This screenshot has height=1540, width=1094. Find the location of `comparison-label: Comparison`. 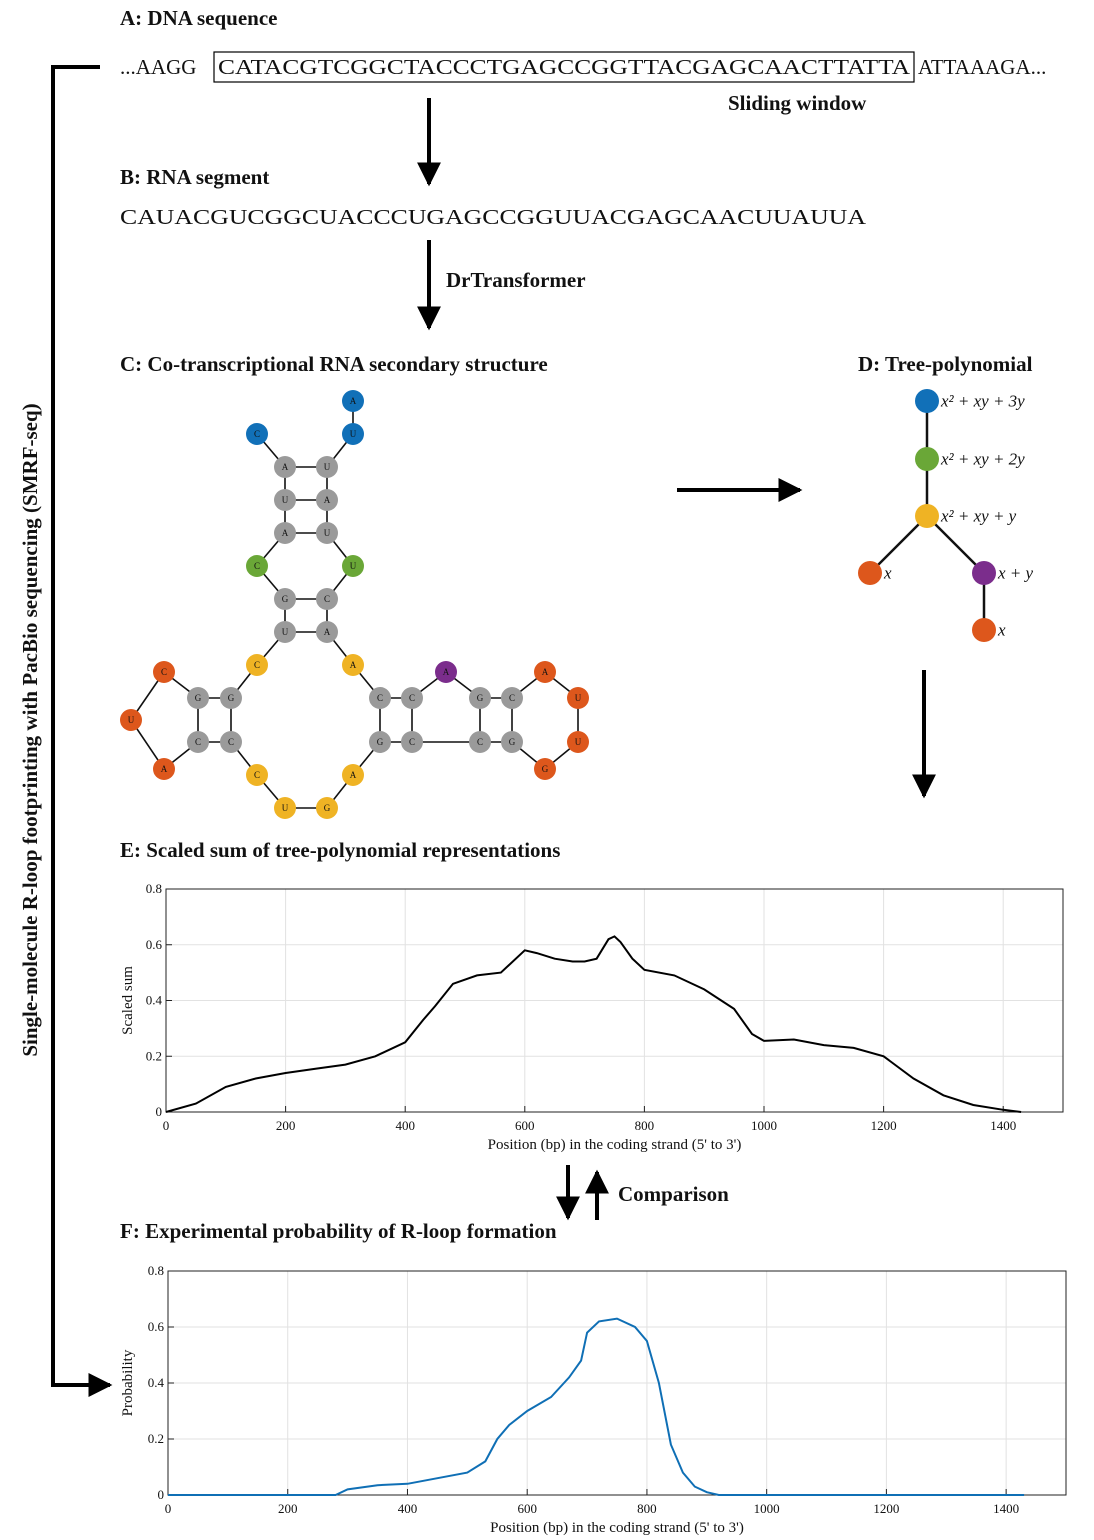

comparison-label: Comparison is located at coordinates (673, 1194).